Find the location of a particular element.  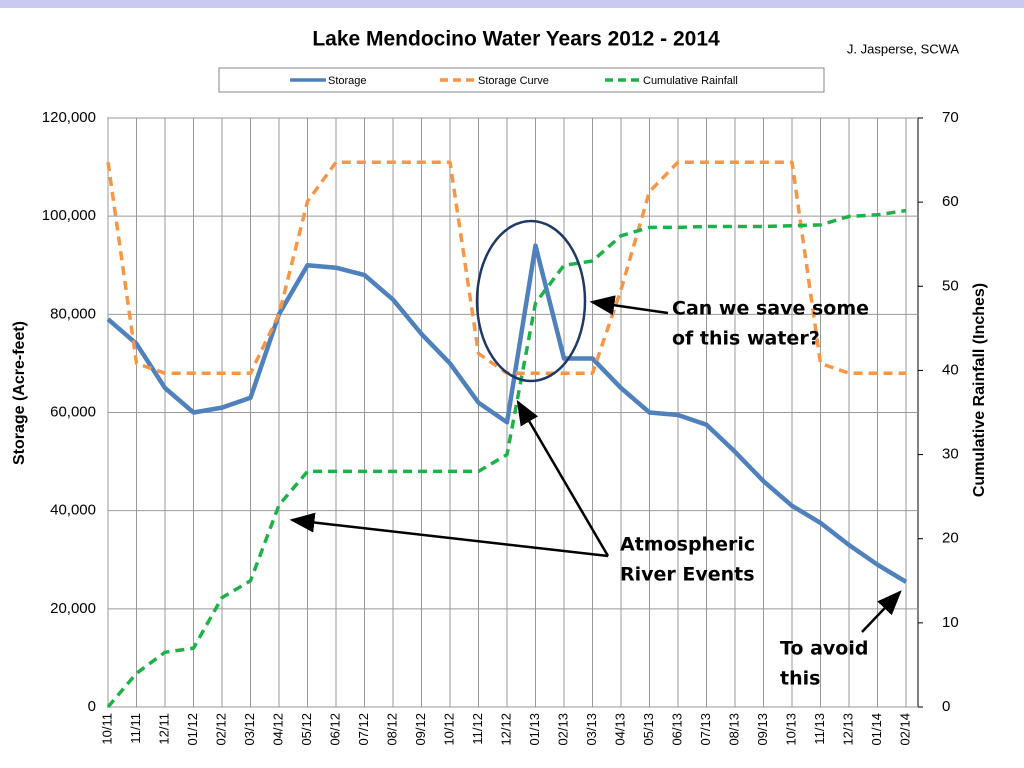

x-tick-label: 08/13 is located at coordinates (733, 729).